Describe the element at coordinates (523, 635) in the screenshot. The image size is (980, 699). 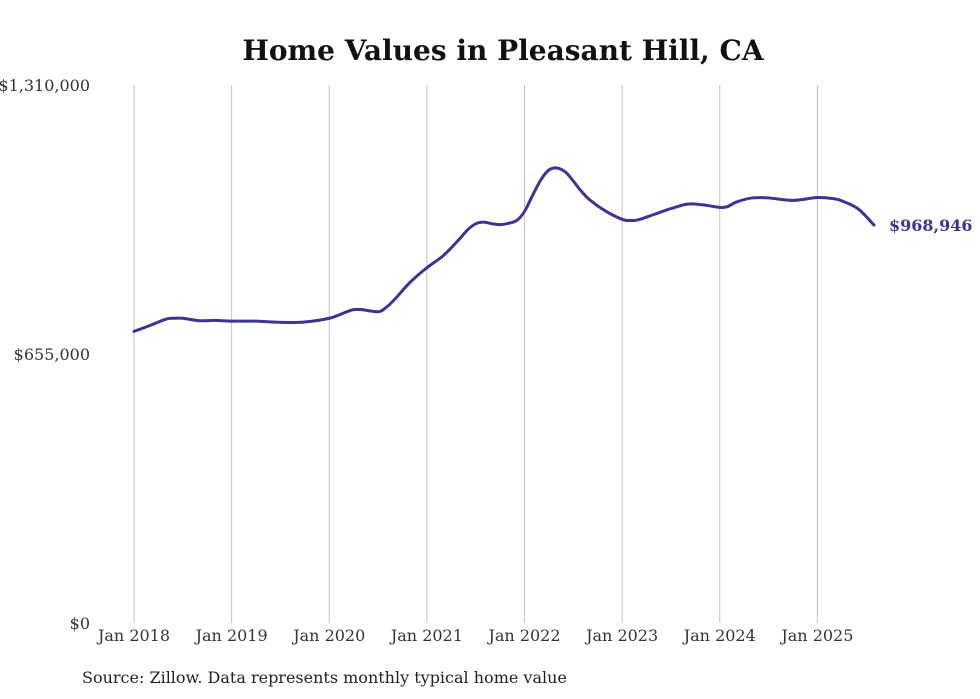
I see `x-tick-label-2022: Jan 2022` at that location.